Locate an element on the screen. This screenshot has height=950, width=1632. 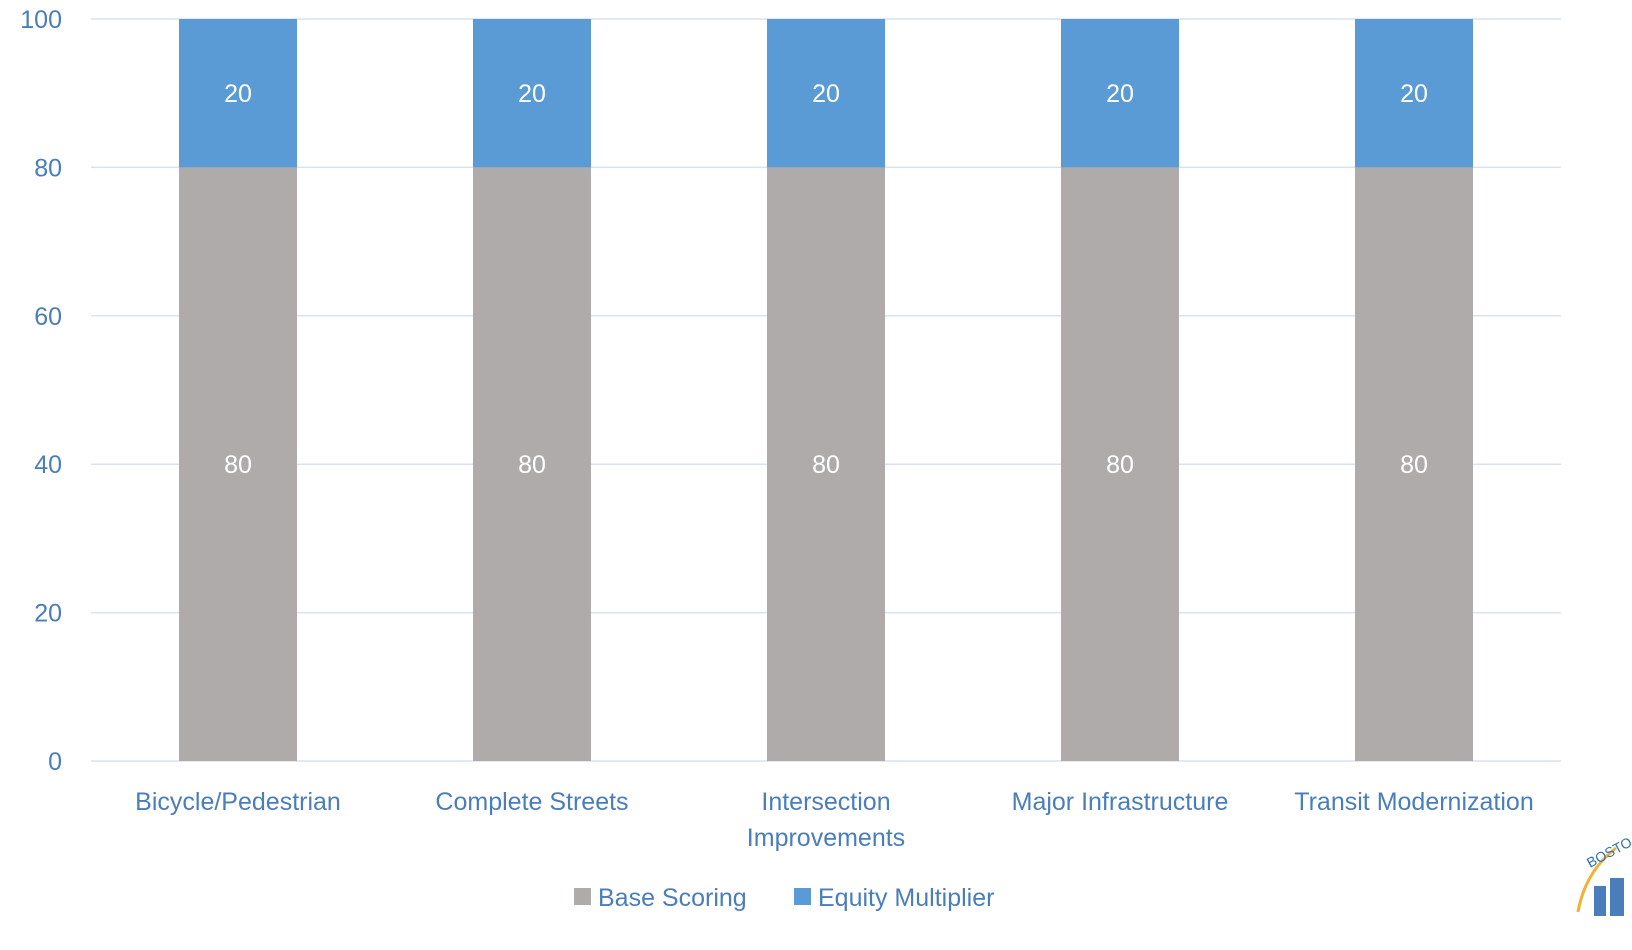
logo-building-right is located at coordinates (1617, 897).